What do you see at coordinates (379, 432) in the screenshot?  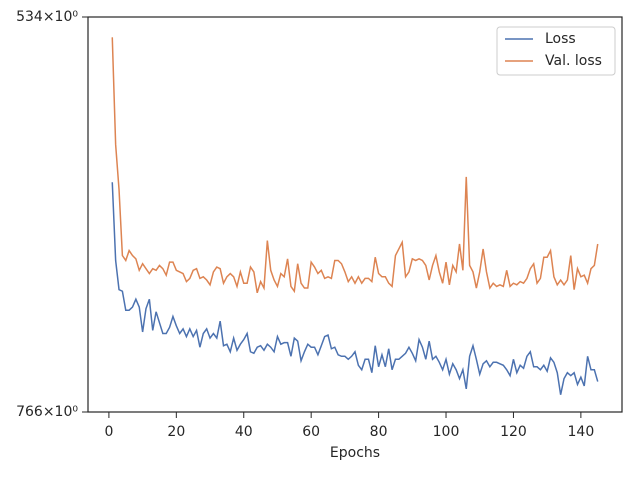 I see `x-tick-label: 80` at bounding box center [379, 432].